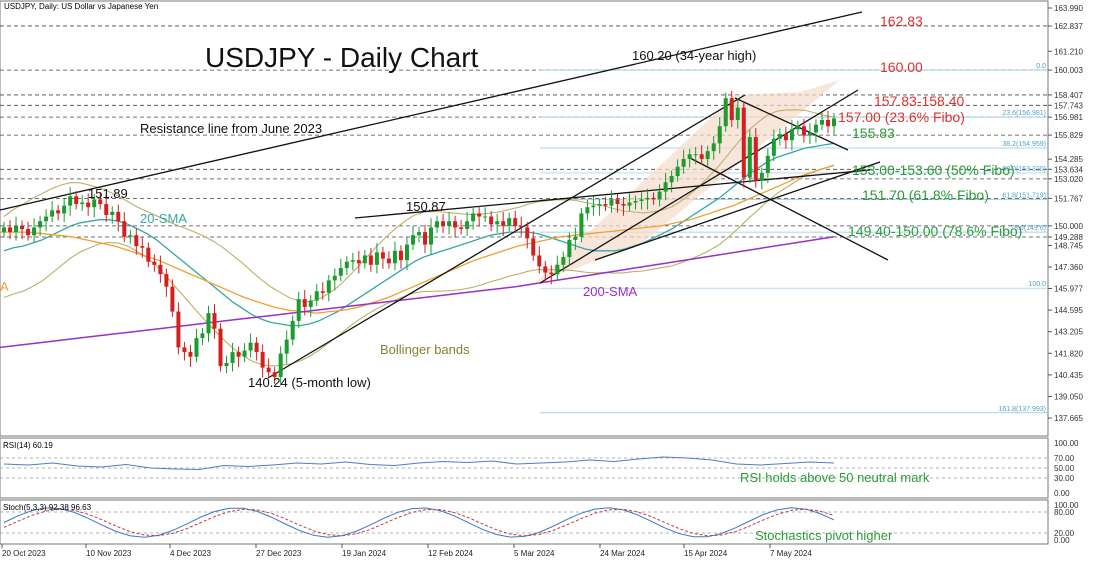  What do you see at coordinates (1024, 113) in the screenshot?
I see `fibo-label: 23.6(156.981)` at bounding box center [1024, 113].